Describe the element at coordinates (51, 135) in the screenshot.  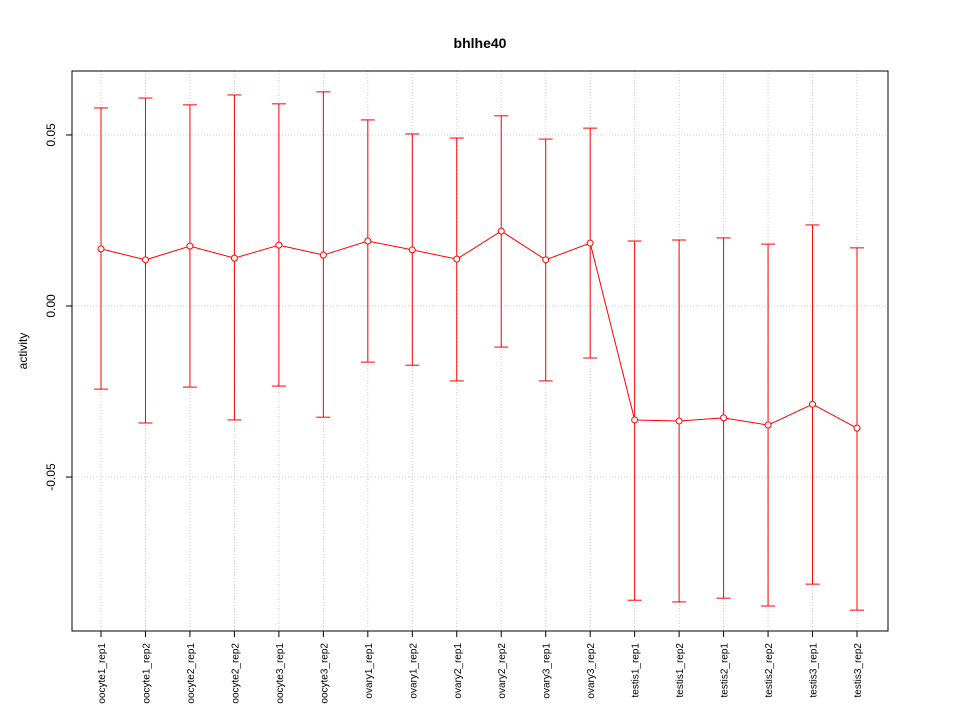
I see `y-tick-label: 0.05` at that location.